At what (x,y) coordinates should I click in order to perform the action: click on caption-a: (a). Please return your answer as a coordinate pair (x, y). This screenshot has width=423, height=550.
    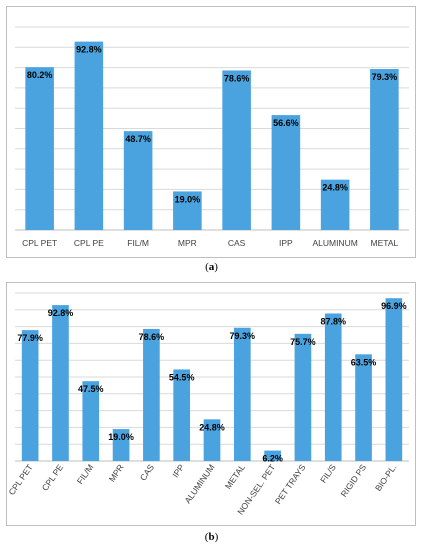
    Looking at the image, I should click on (211, 267).